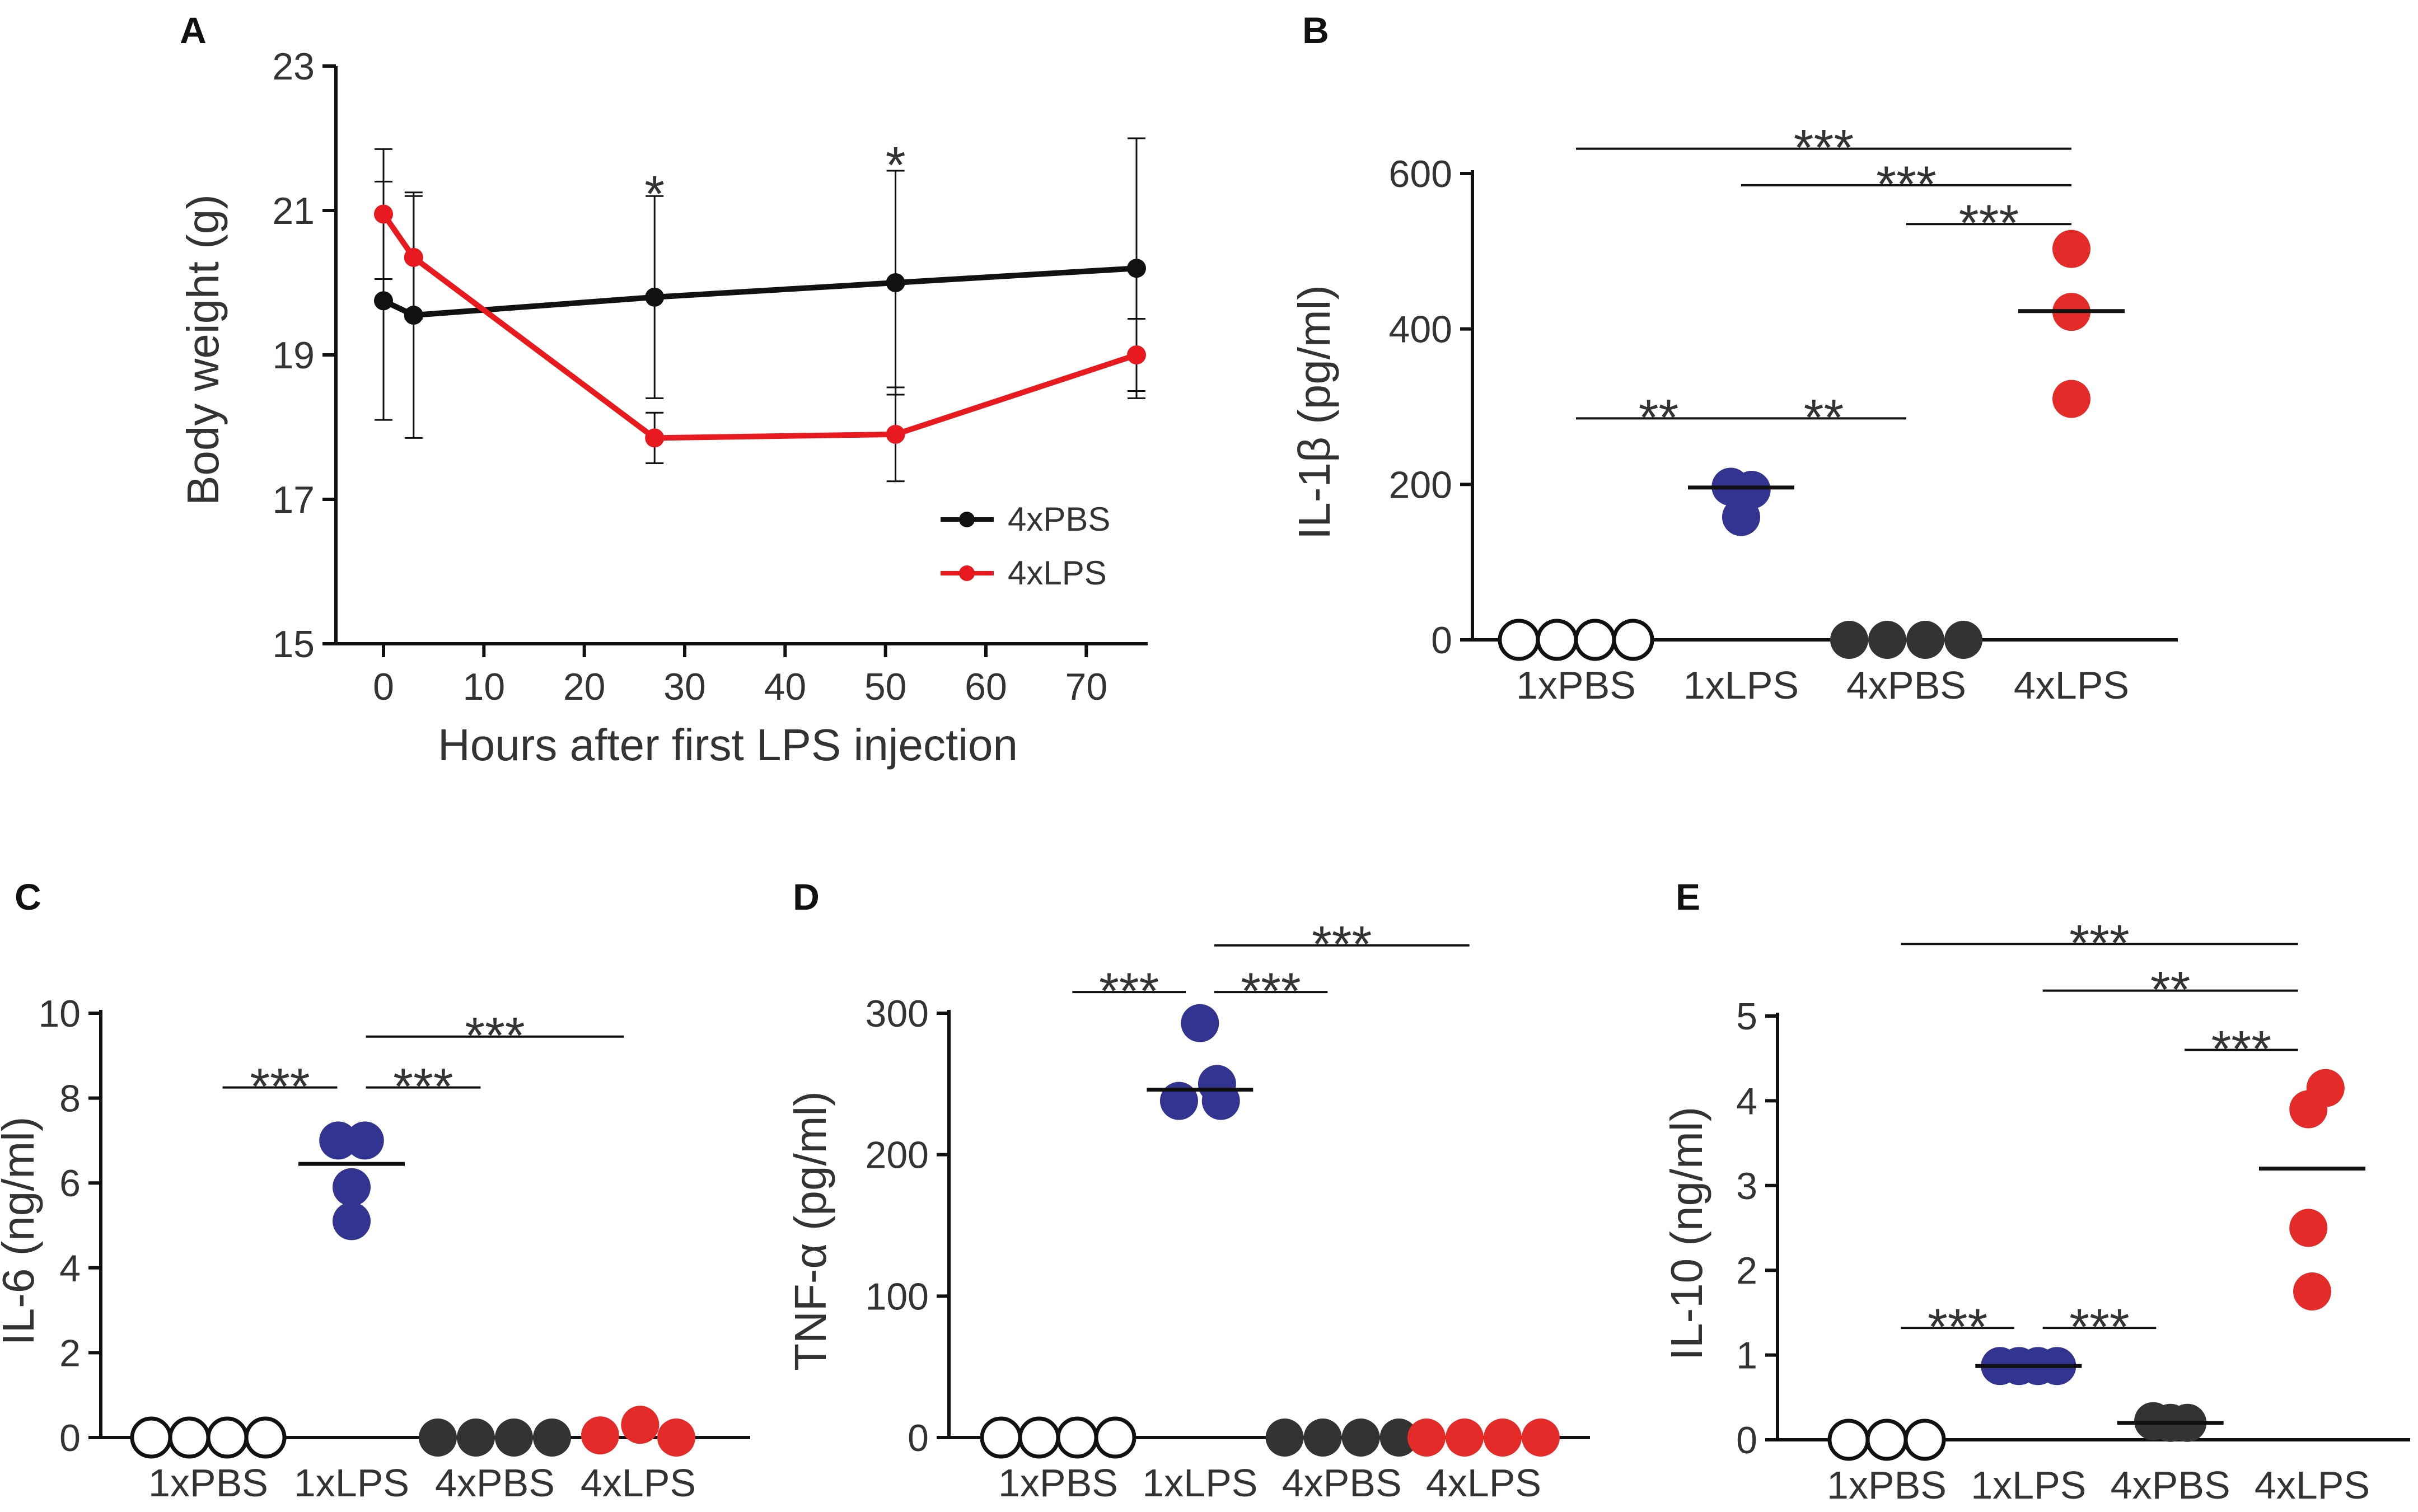 This screenshot has height=1512, width=2418. Describe the element at coordinates (785, 687) in the screenshot. I see `x-tick-label: 40` at that location.